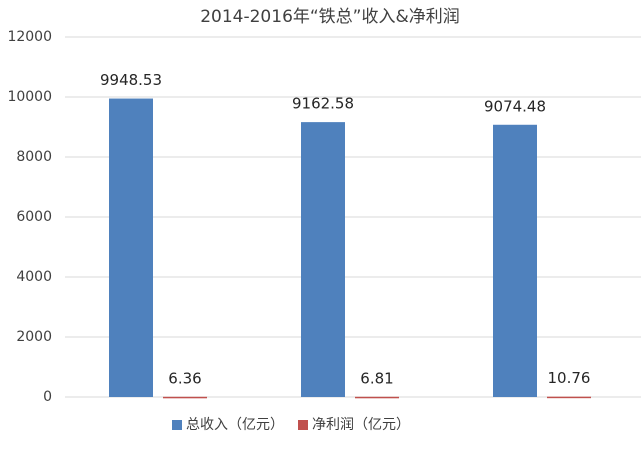  Describe the element at coordinates (34, 157) in the screenshot. I see `y-tick-label: 8000` at that location.